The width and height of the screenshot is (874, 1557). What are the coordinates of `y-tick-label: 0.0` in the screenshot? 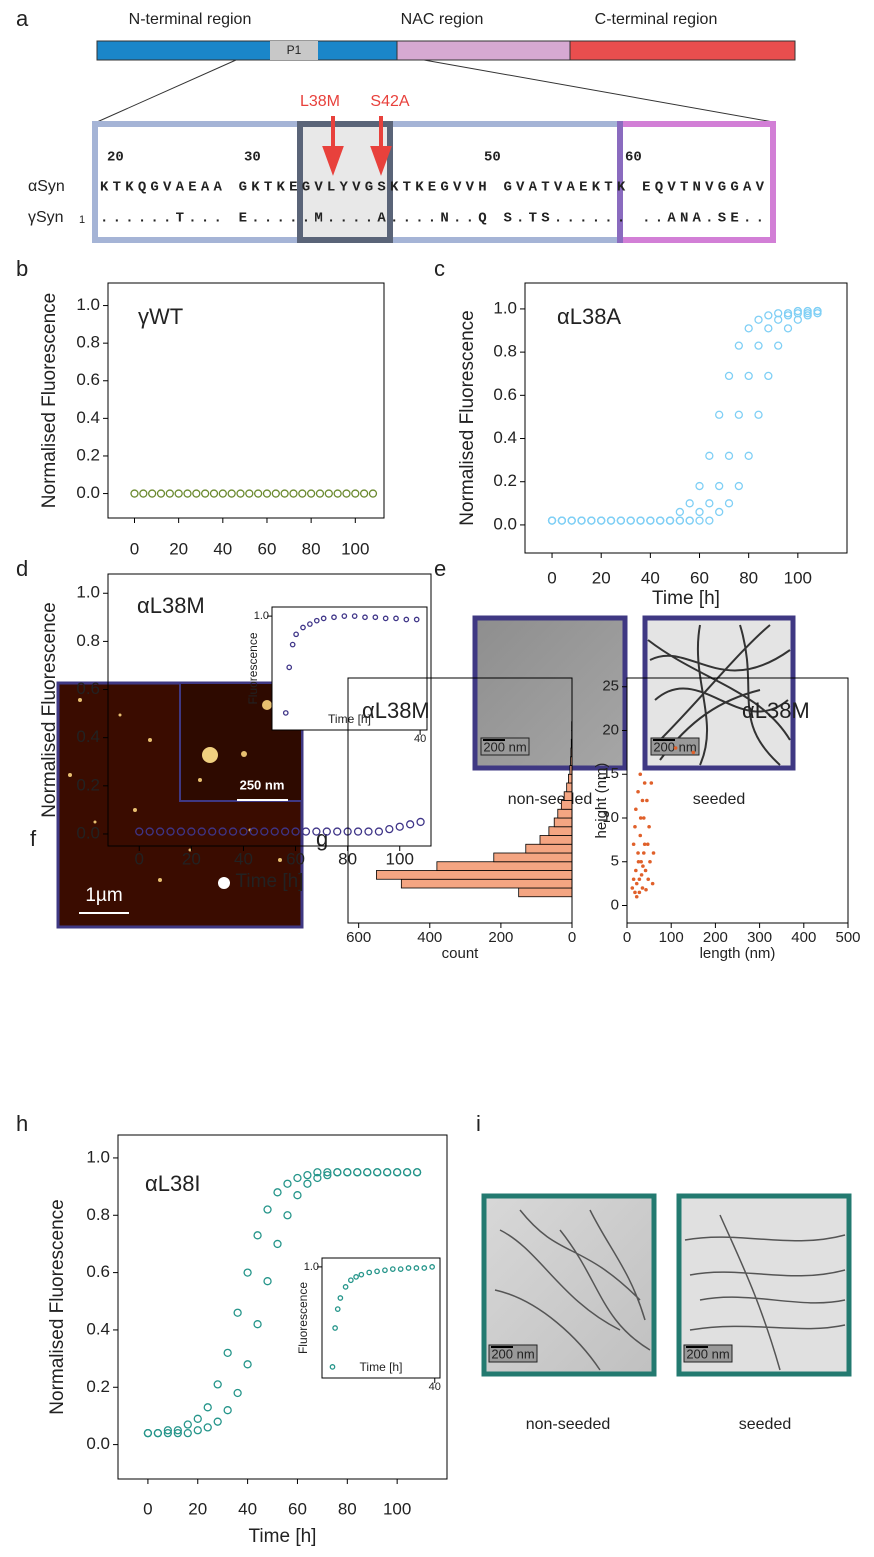 It's located at (88, 832).